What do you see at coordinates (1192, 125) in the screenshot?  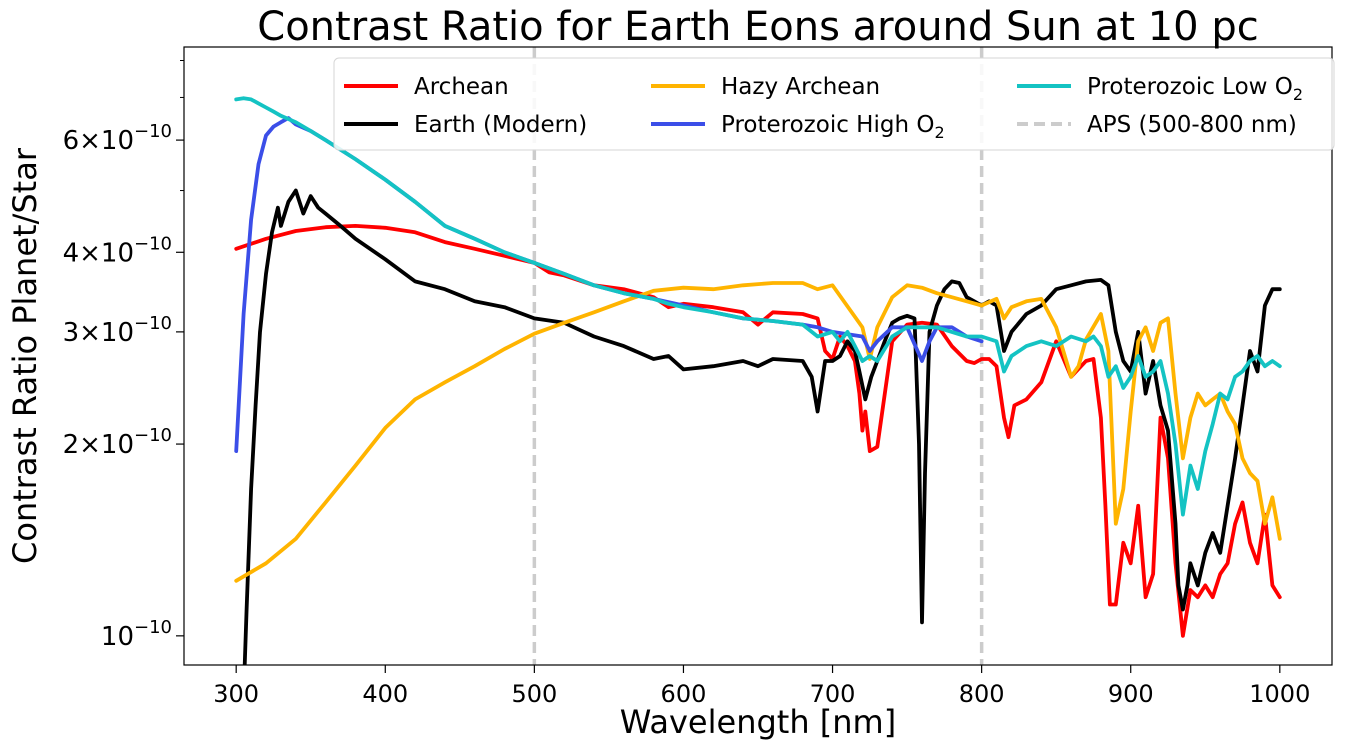 I see `legend-label-aps-500-800-nm: APS (500-800 nm)` at bounding box center [1192, 125].